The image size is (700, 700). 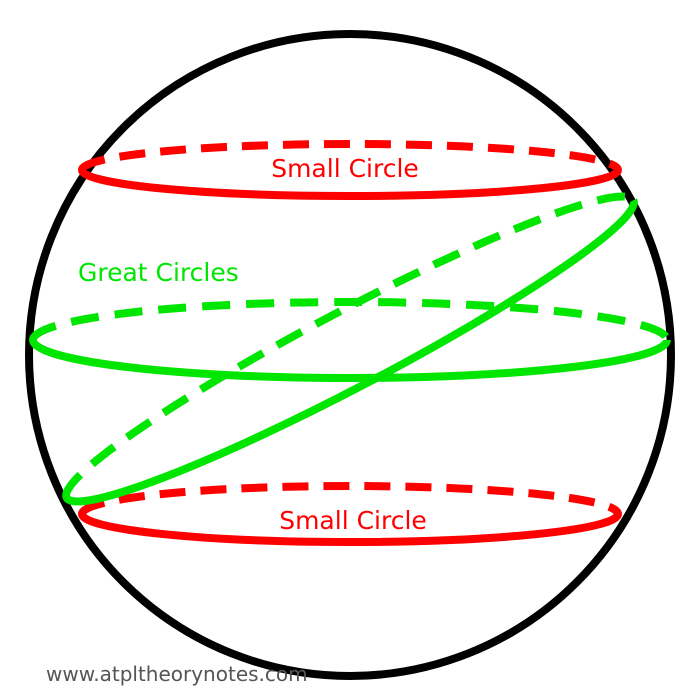 I want to click on great-circle-equator-back, so click(x=350, y=319).